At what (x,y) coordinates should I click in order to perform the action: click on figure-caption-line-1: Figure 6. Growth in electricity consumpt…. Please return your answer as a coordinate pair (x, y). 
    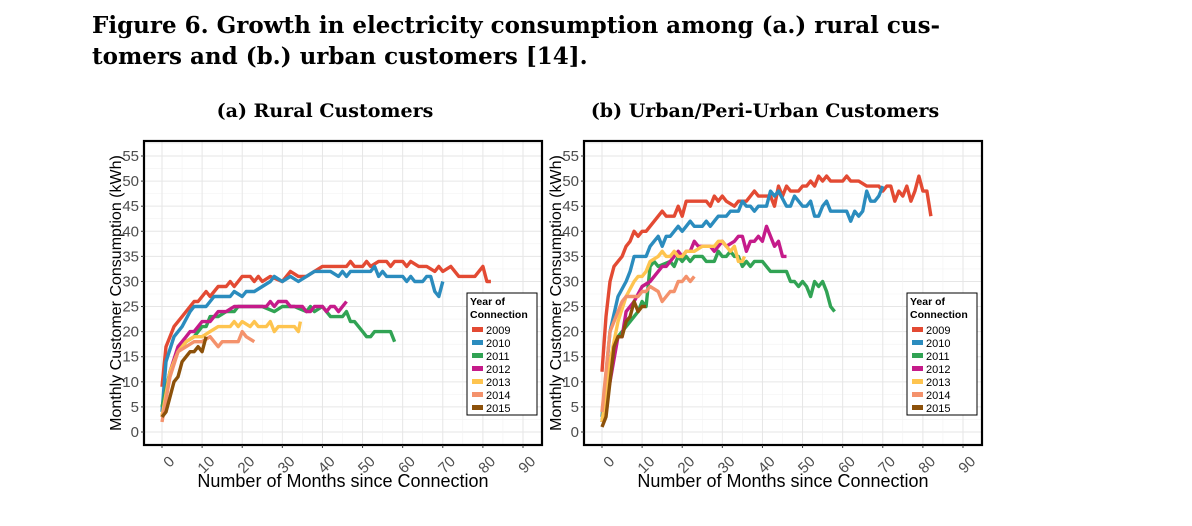
    Looking at the image, I should click on (516, 25).